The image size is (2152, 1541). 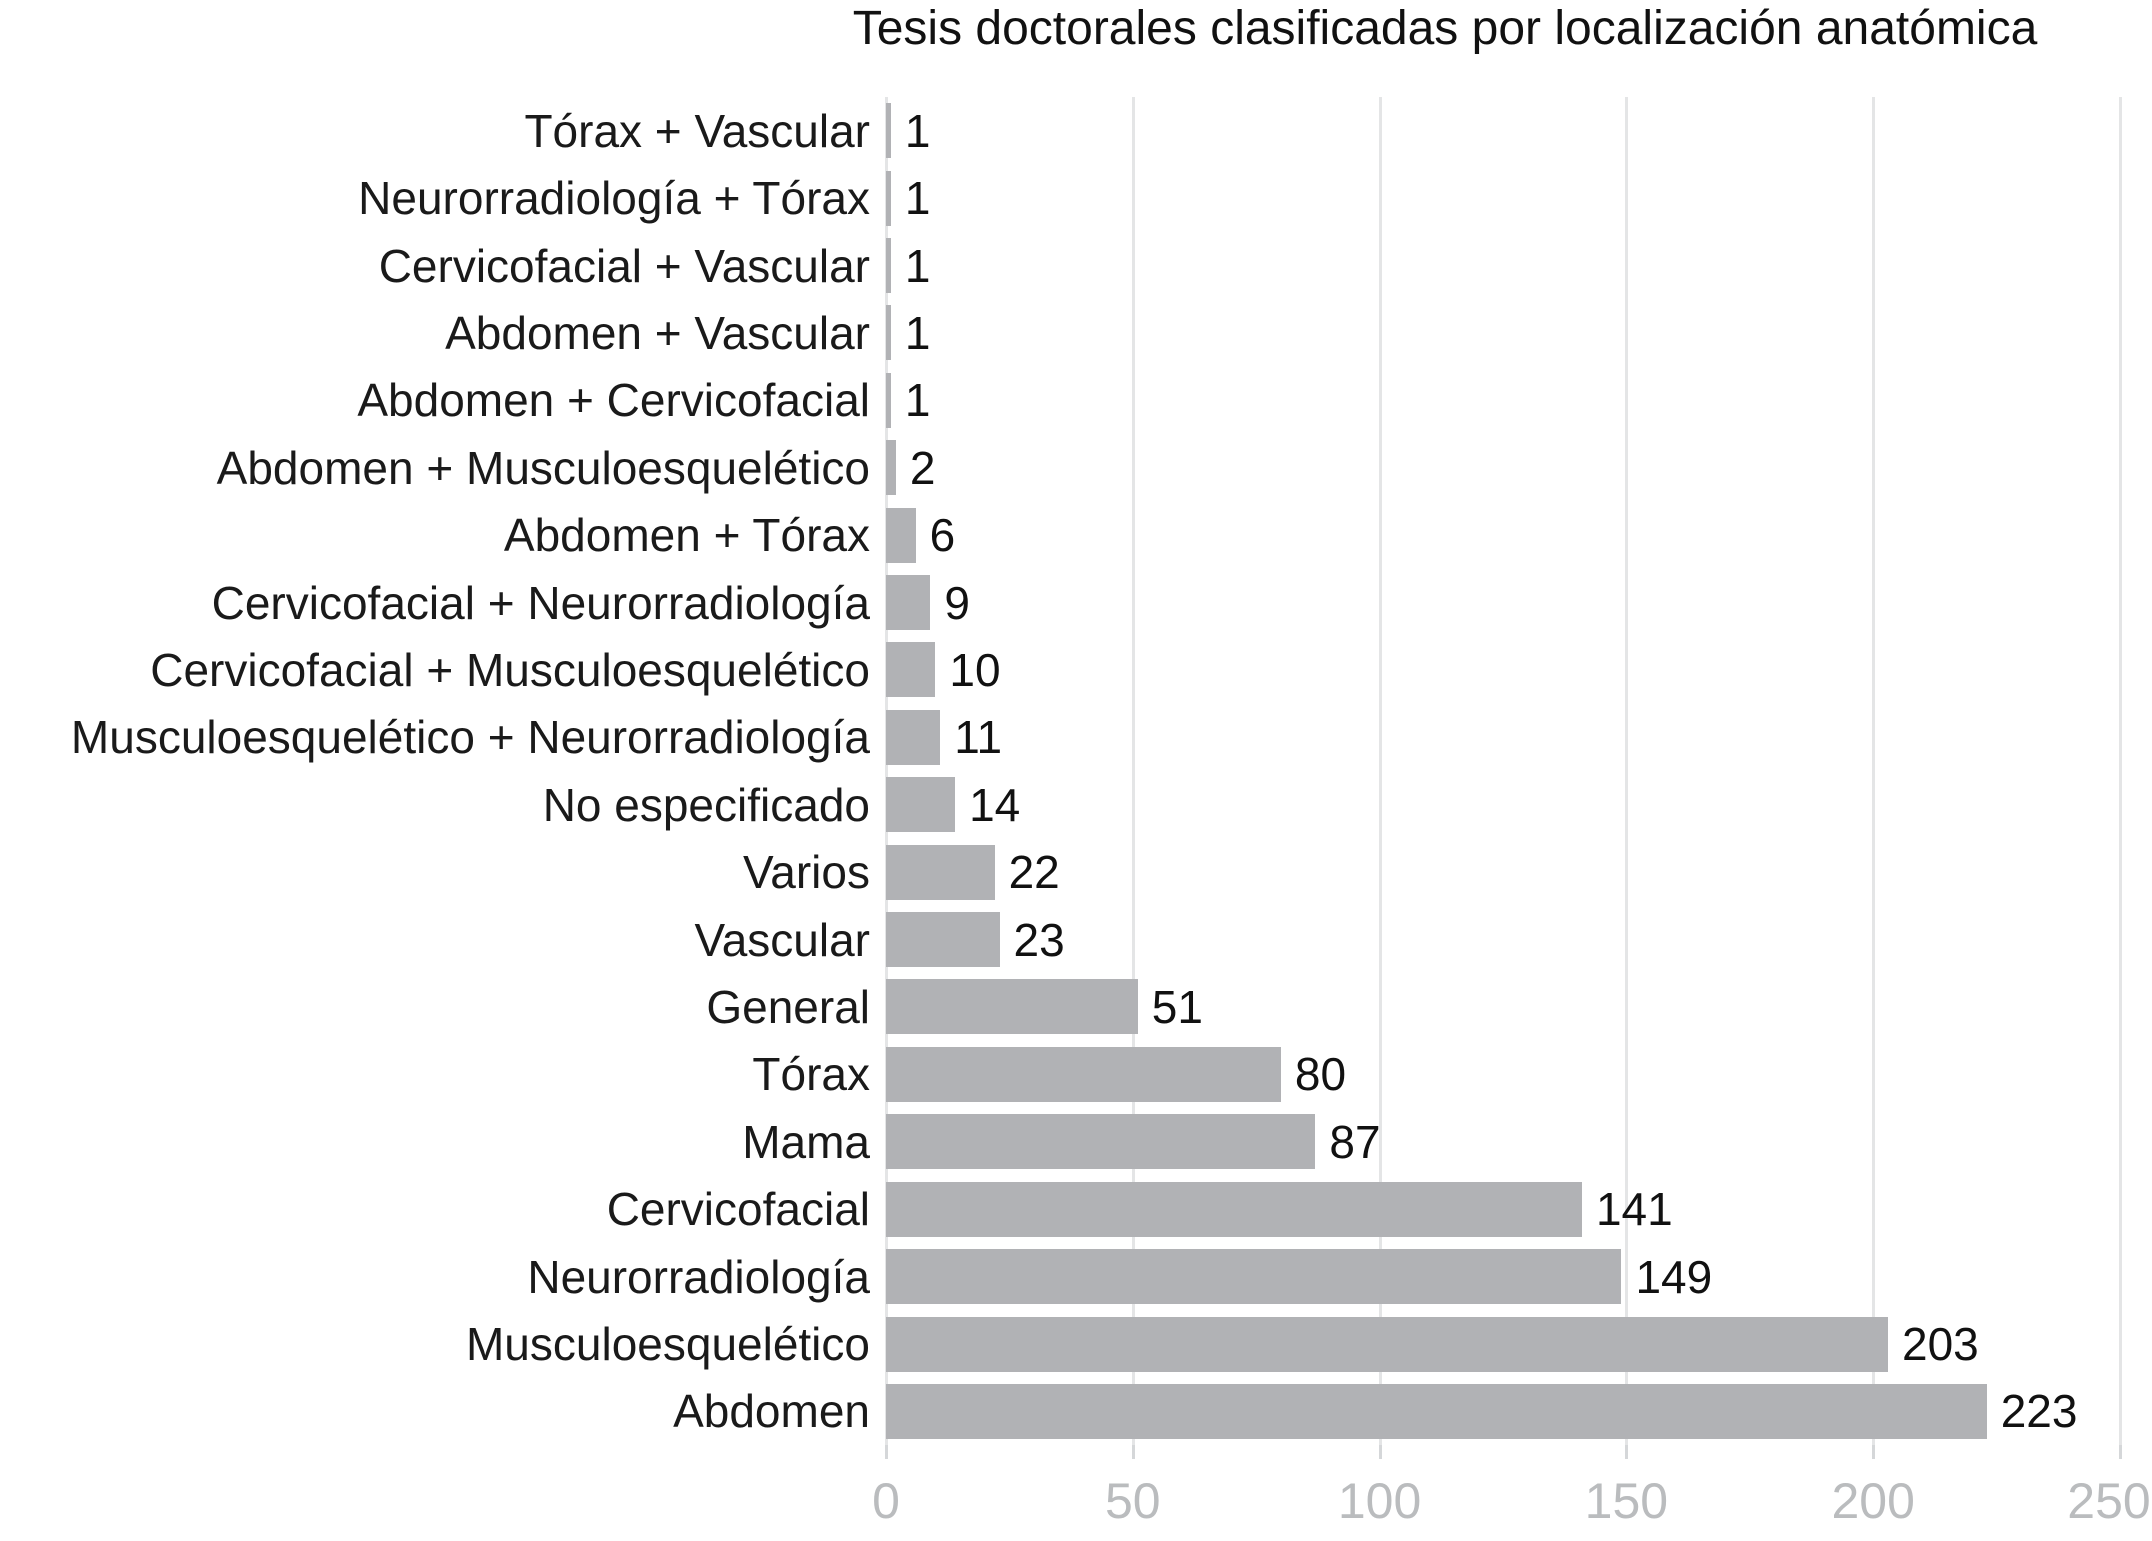 What do you see at coordinates (1320, 1074) in the screenshot?
I see `value-label: 80` at bounding box center [1320, 1074].